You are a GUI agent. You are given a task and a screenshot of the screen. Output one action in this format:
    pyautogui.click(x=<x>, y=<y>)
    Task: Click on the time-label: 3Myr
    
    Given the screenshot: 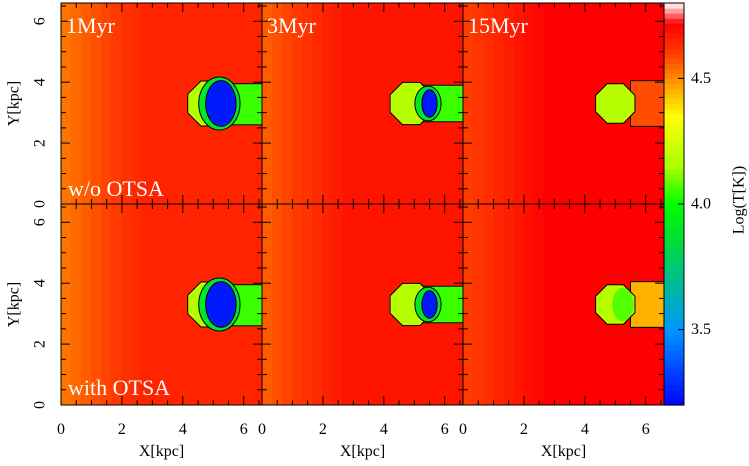 What is the action you would take?
    pyautogui.click(x=292, y=25)
    